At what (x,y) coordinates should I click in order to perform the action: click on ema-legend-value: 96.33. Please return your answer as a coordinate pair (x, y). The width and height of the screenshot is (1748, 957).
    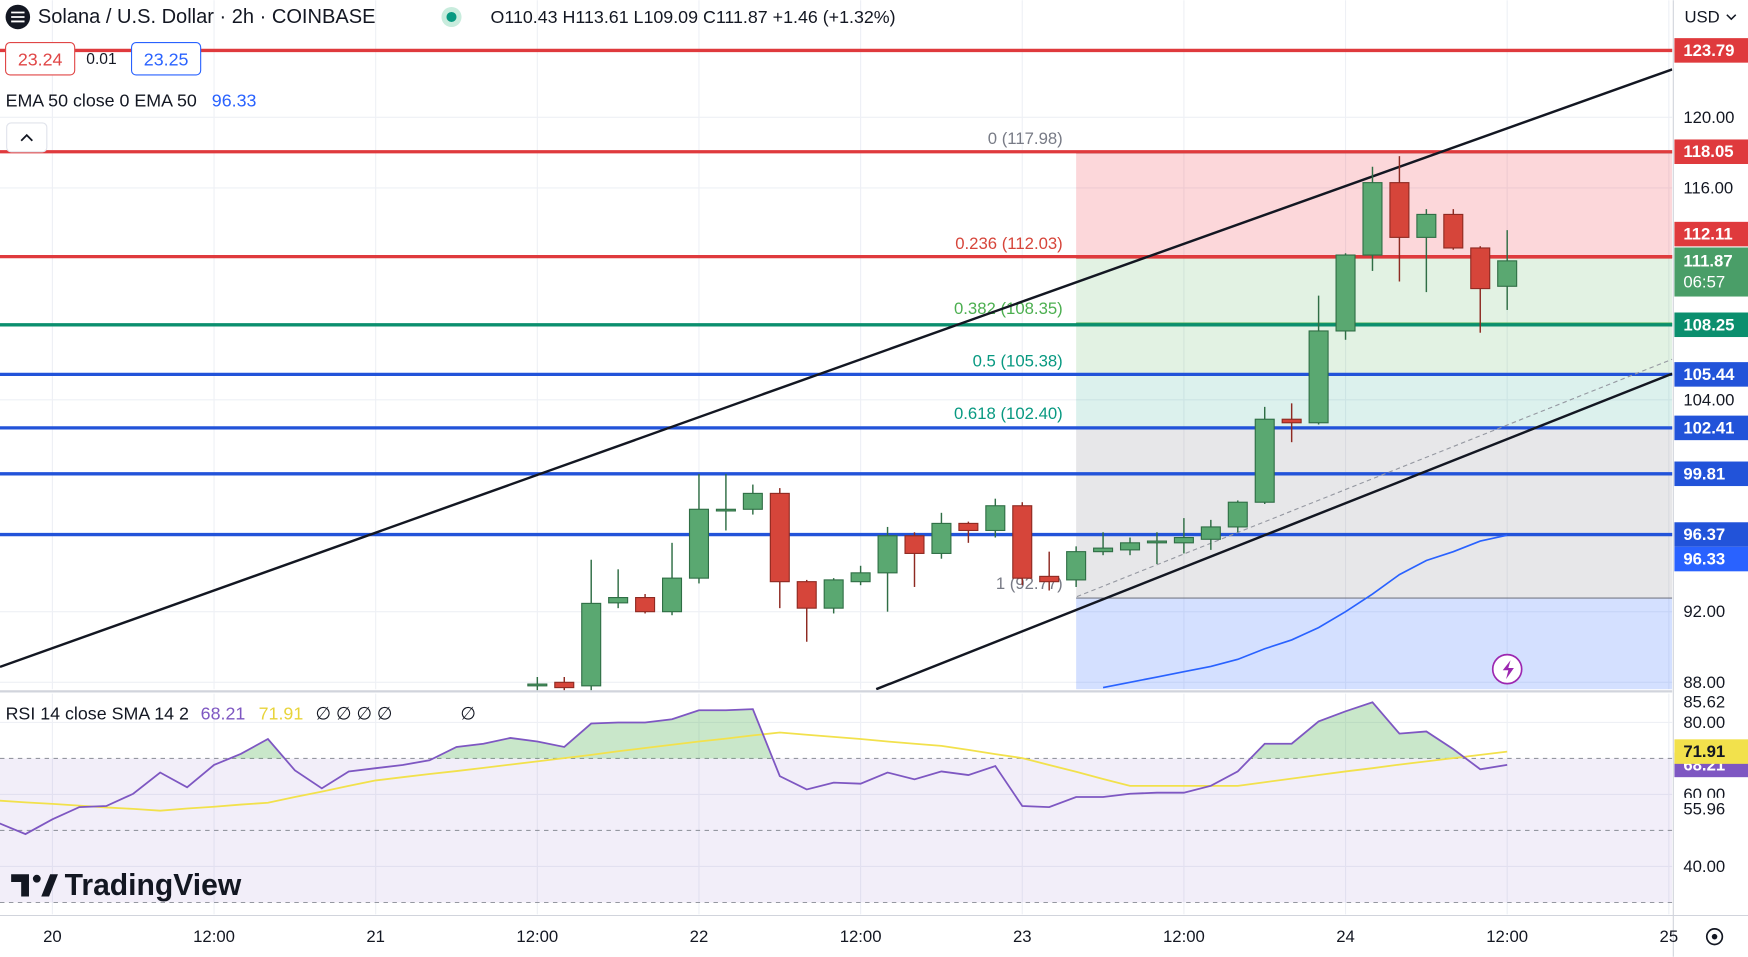
    Looking at the image, I should click on (234, 101).